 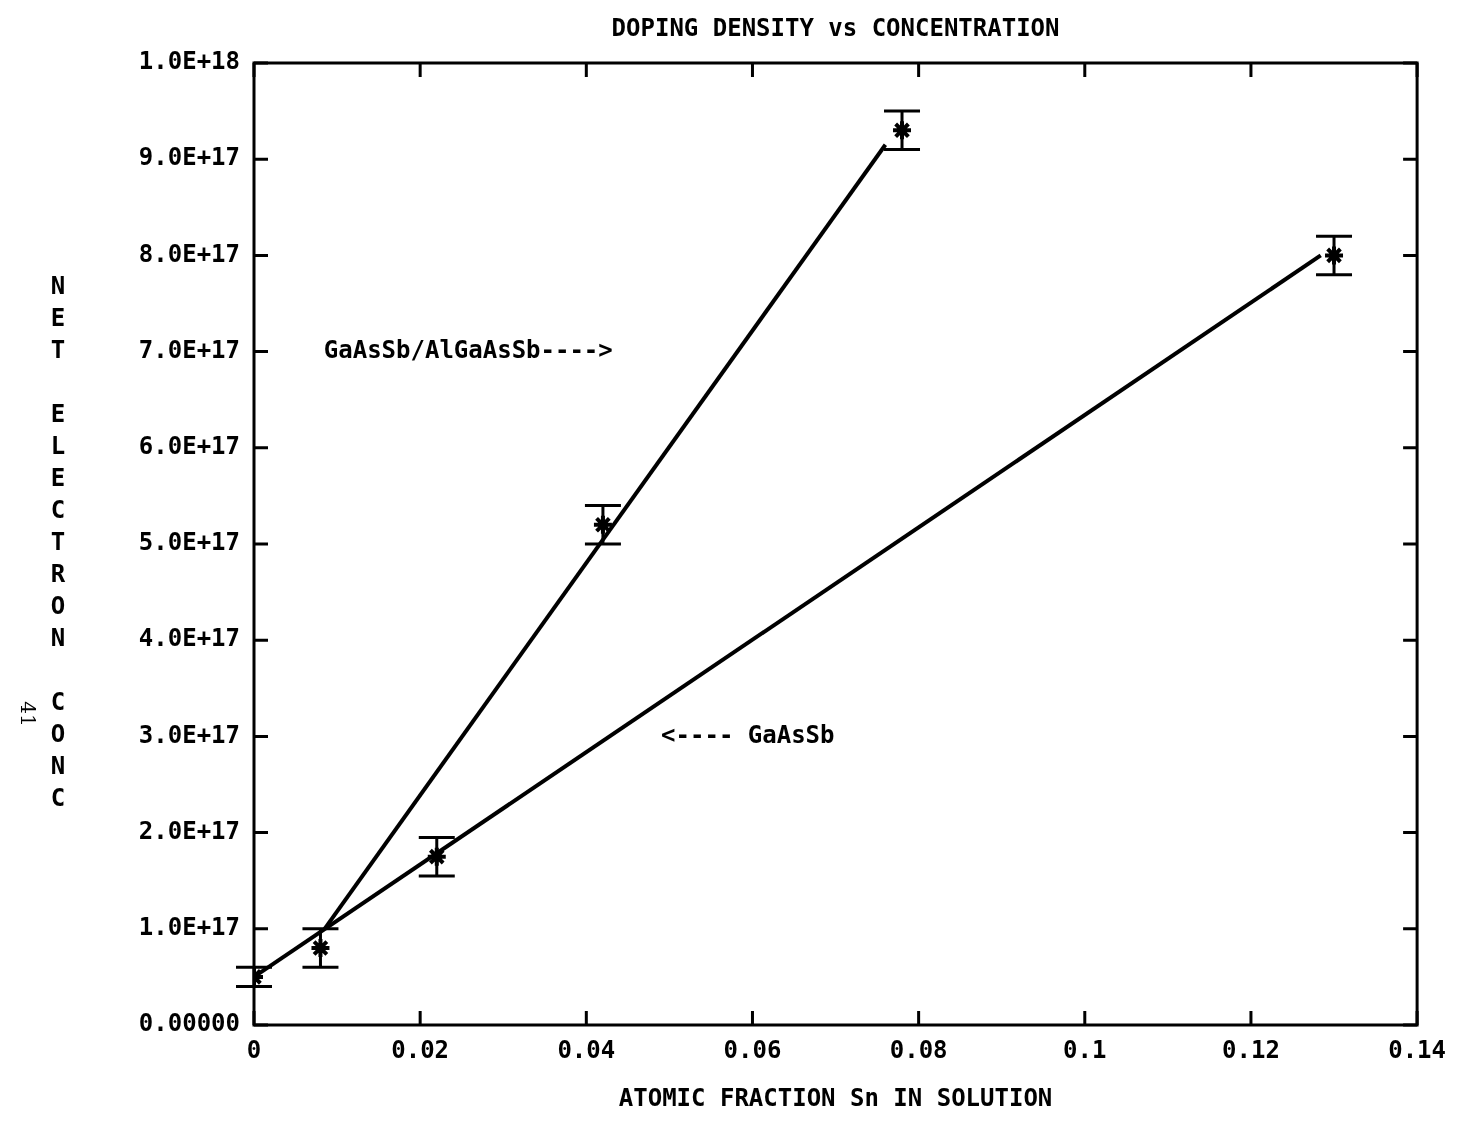 What do you see at coordinates (189, 734) in the screenshot?
I see `y-tick-label: 3.0E+17` at bounding box center [189, 734].